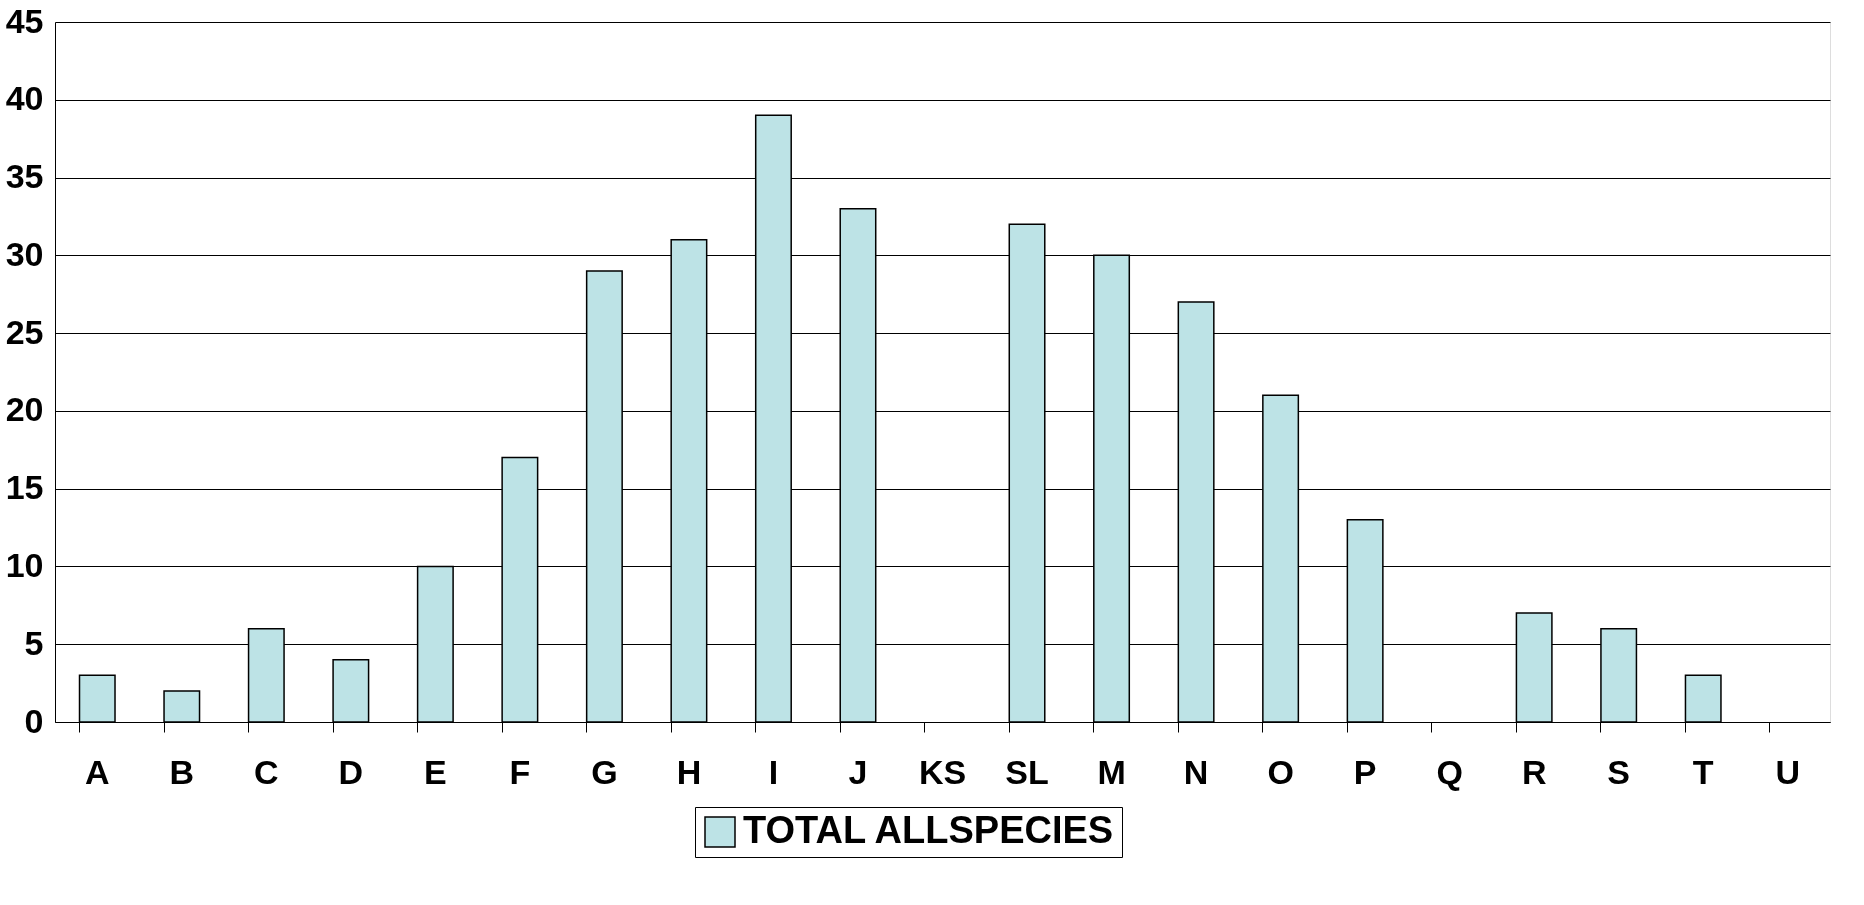  Describe the element at coordinates (97, 771) in the screenshot. I see `x-tick-label: A` at that location.